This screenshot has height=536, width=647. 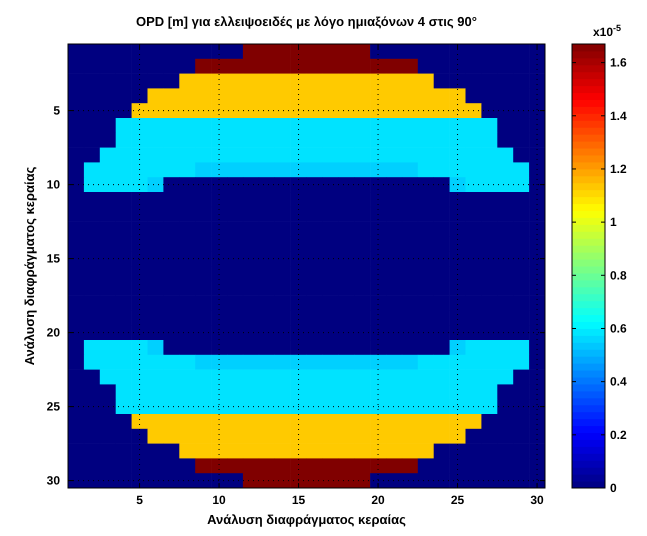 What do you see at coordinates (53, 259) in the screenshot?
I see `y-tick-label: 15` at bounding box center [53, 259].